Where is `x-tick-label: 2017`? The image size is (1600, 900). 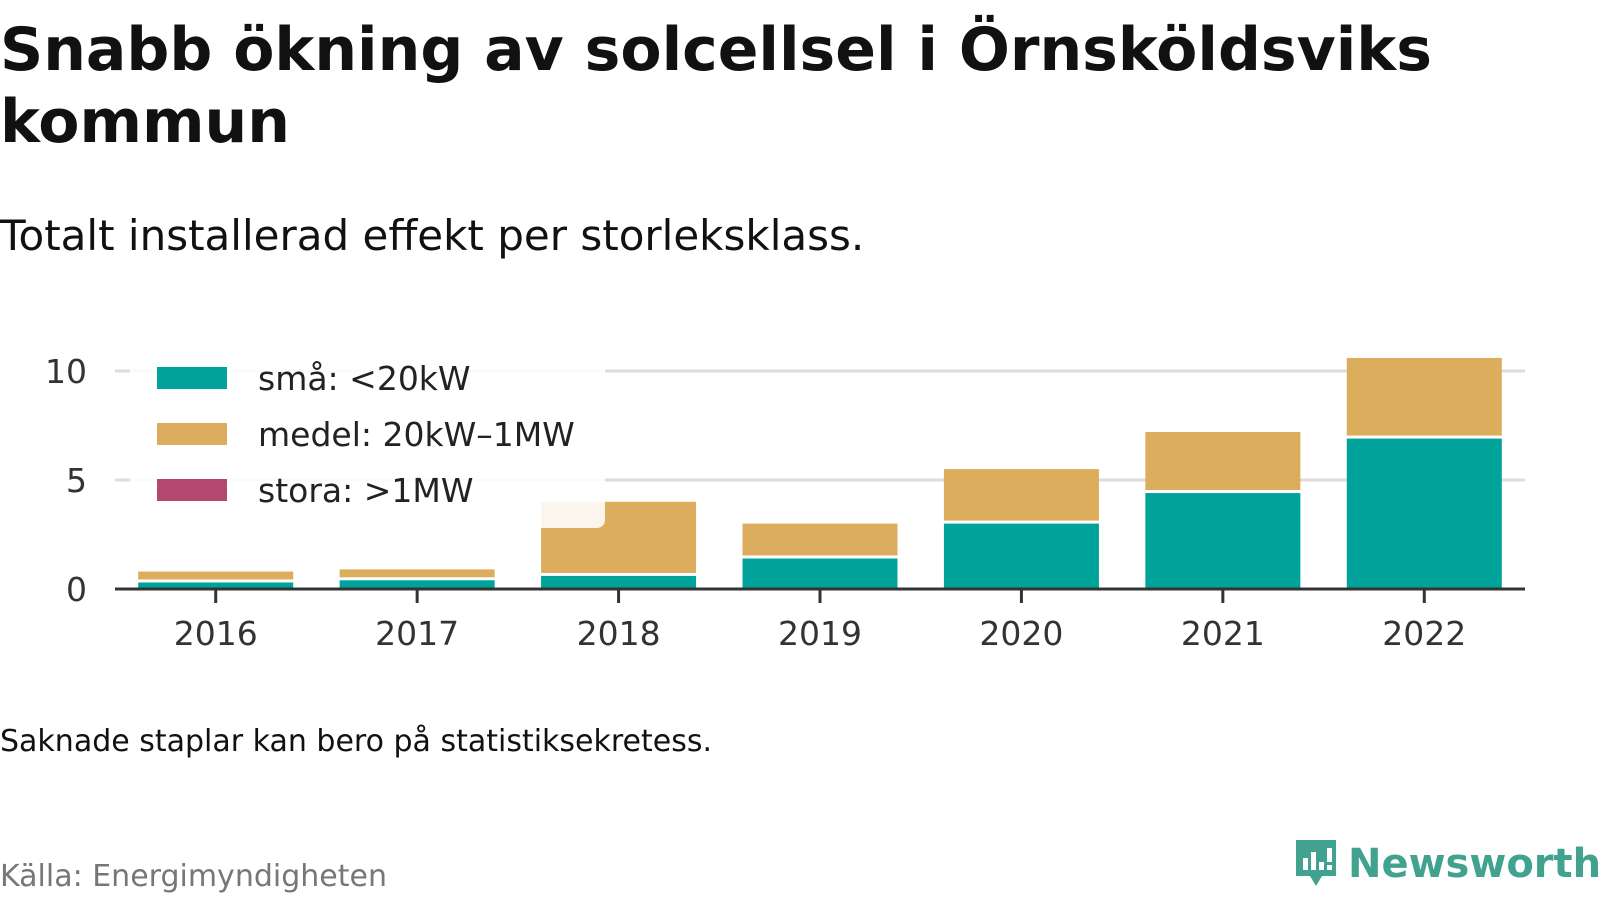
x-tick-label: 2017 is located at coordinates (417, 633).